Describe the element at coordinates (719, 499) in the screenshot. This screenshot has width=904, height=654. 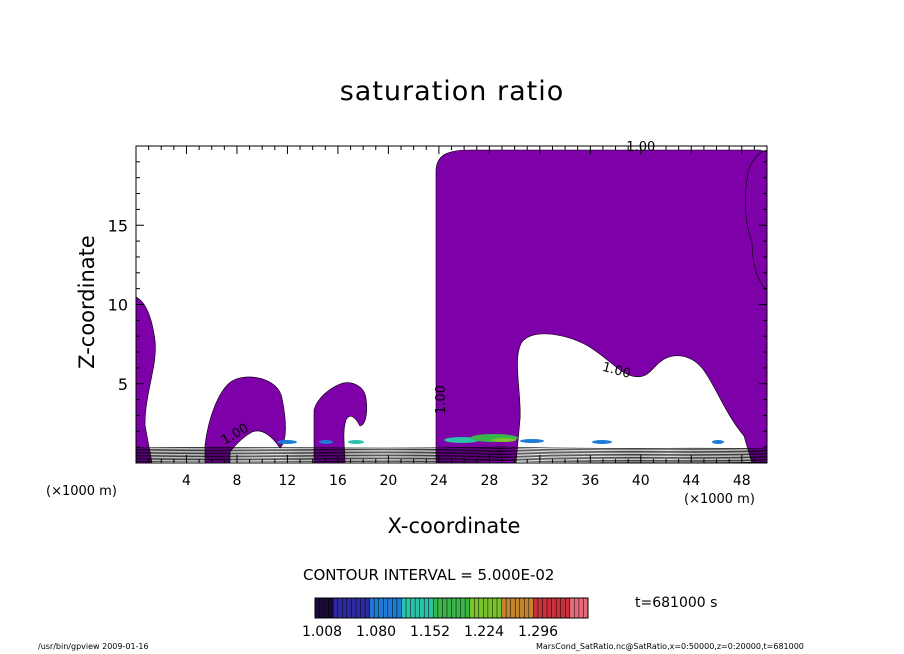
I see `x-unit-label-right: (×1000 m)` at that location.